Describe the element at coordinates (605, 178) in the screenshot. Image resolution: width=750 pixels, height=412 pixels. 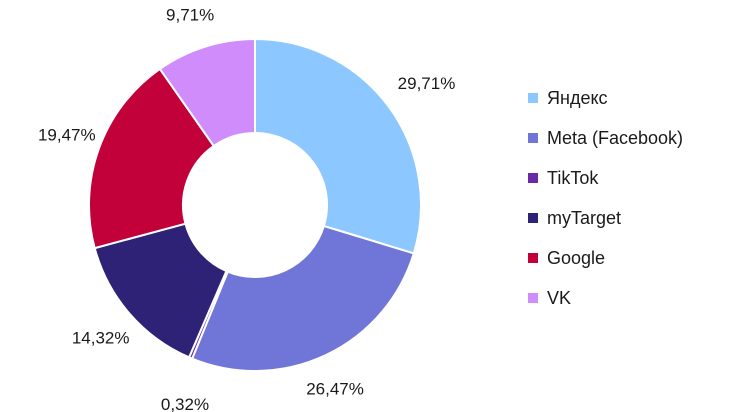
I see `legend-item: TikTok` at that location.